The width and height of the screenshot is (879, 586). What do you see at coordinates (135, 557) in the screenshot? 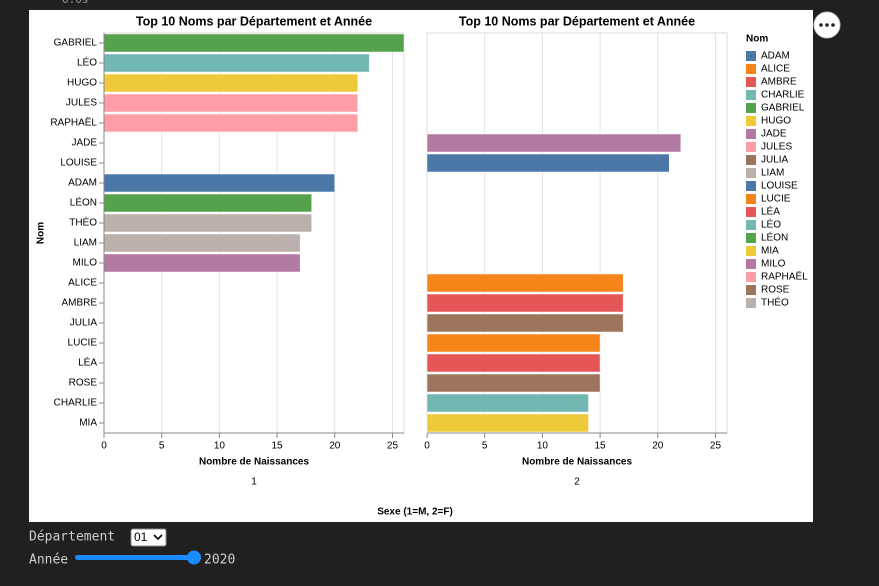
I see `slider-track` at bounding box center [135, 557].